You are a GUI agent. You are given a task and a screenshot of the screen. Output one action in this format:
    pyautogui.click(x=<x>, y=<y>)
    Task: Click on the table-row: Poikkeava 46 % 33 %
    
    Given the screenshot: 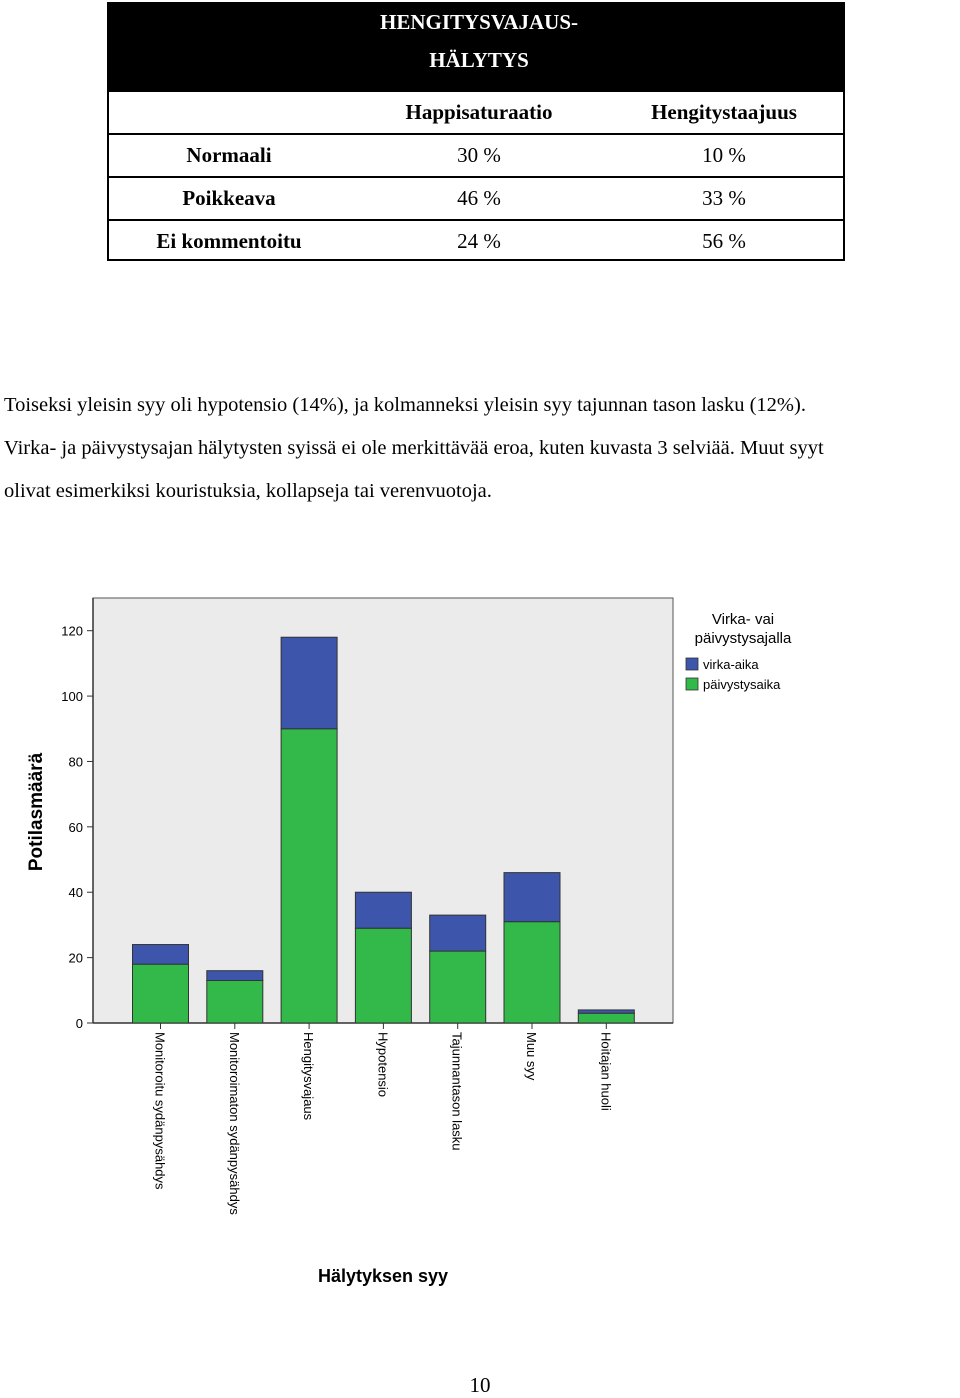 What is the action you would take?
    pyautogui.click(x=476, y=197)
    